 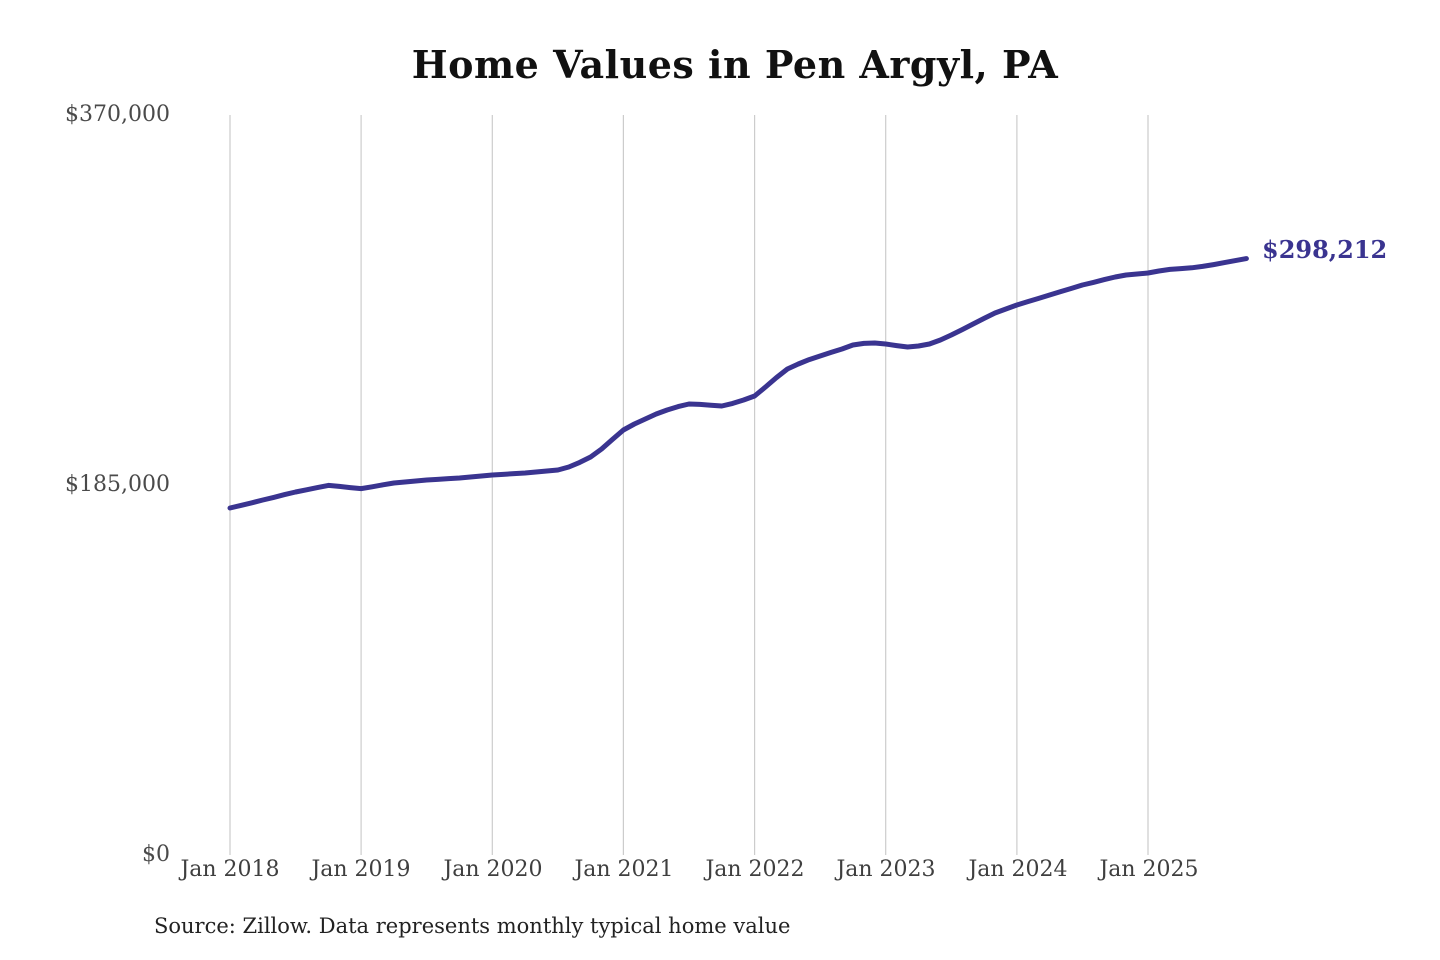 What do you see at coordinates (230, 869) in the screenshot?
I see `x-axis-tick-jan-2018: Jan 2018` at bounding box center [230, 869].